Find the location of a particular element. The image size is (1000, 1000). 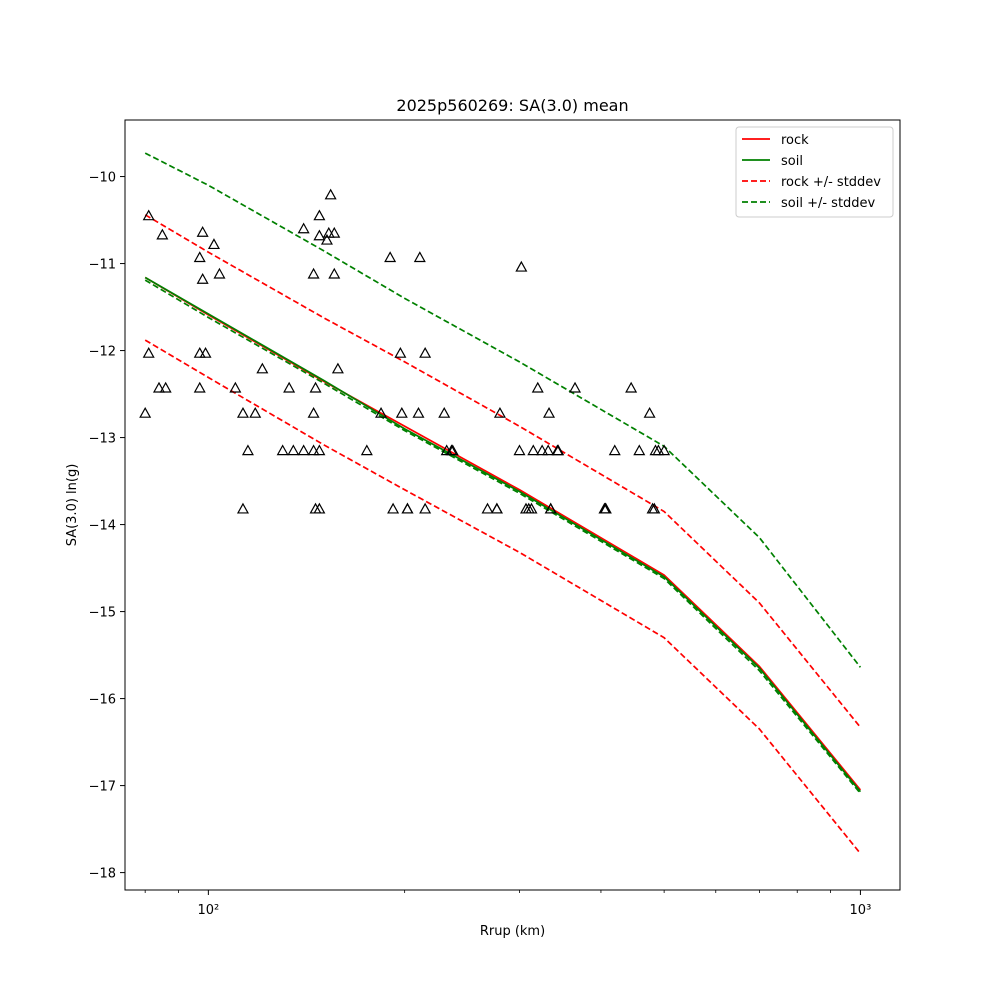

y-tick-label: −17 is located at coordinates (102, 787).